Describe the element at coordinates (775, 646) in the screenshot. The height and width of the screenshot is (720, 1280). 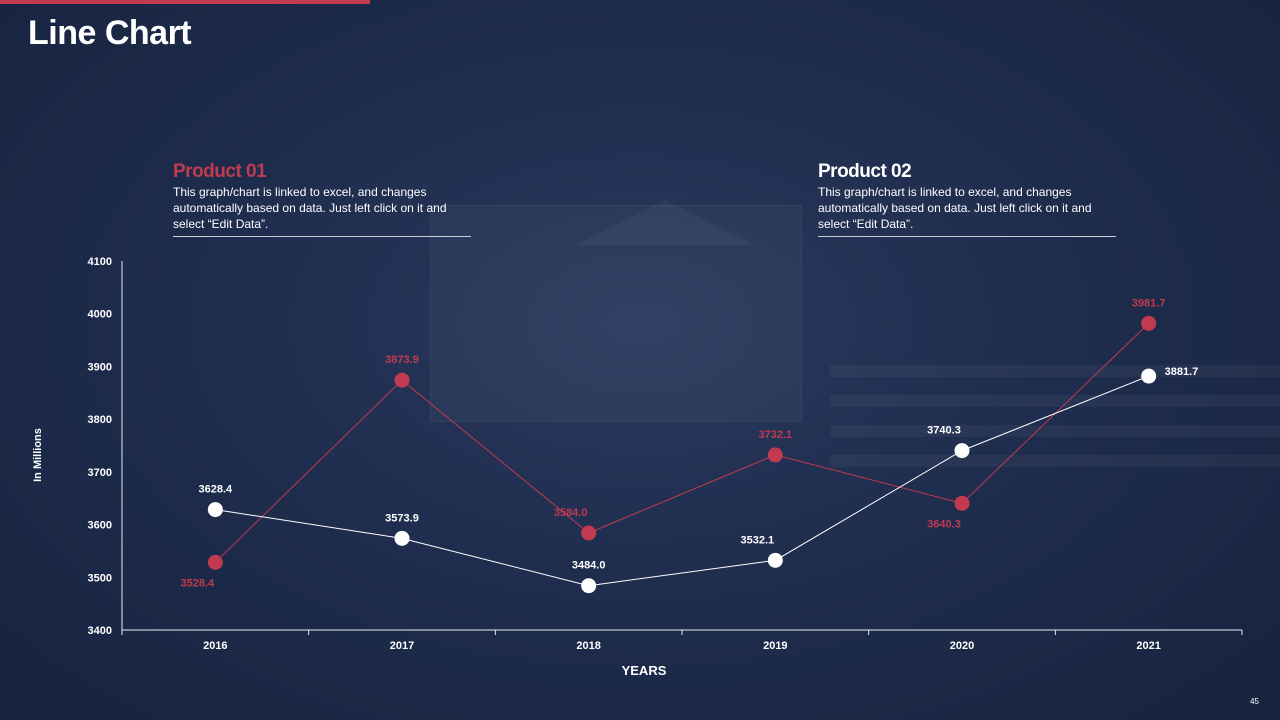
I see `x-tick-label: 2019` at that location.